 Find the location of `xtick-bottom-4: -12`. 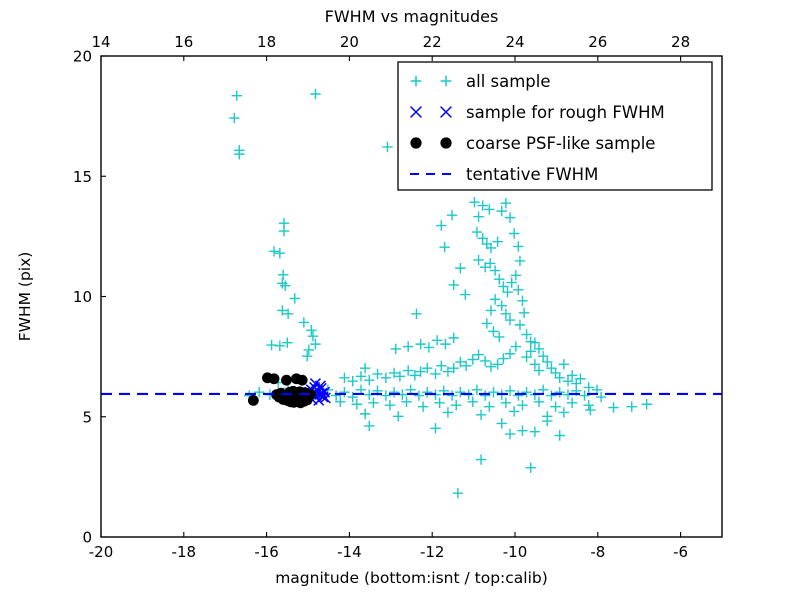

xtick-bottom-4: -12 is located at coordinates (432, 552).